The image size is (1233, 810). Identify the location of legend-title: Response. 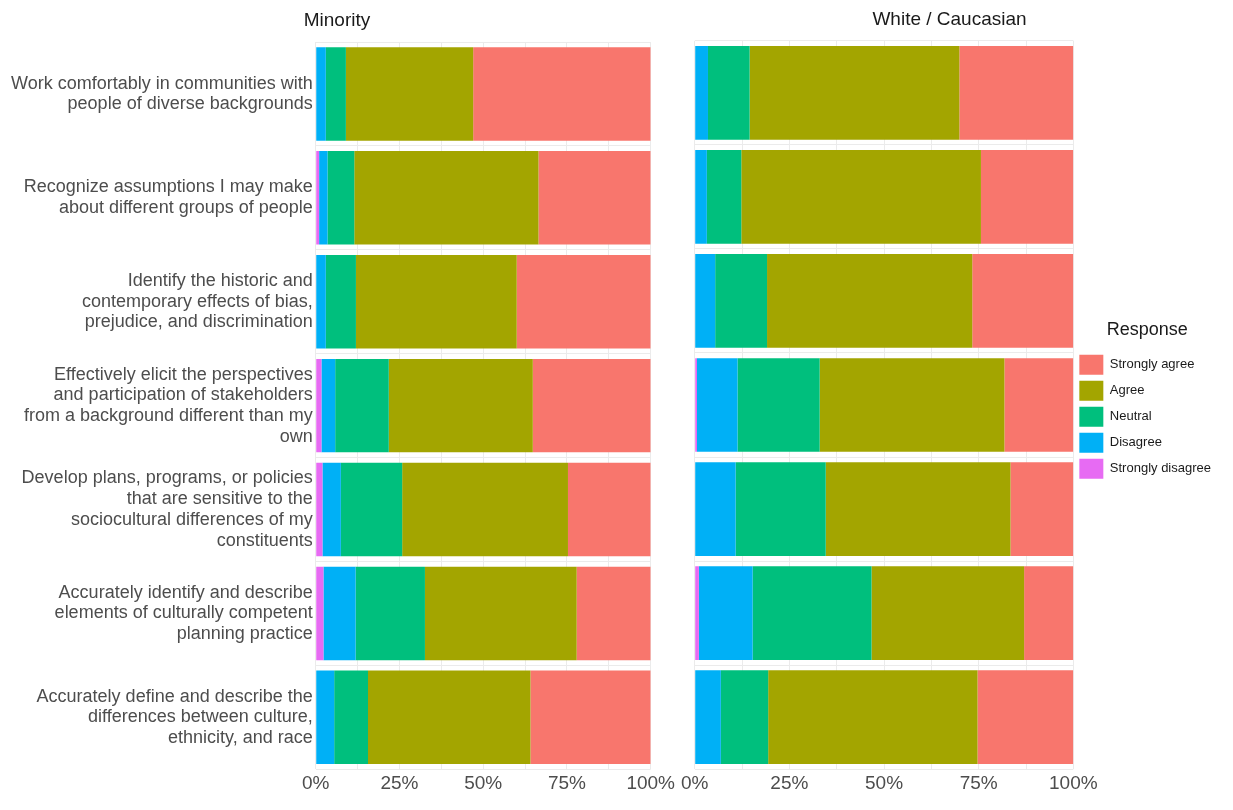
(1147, 329).